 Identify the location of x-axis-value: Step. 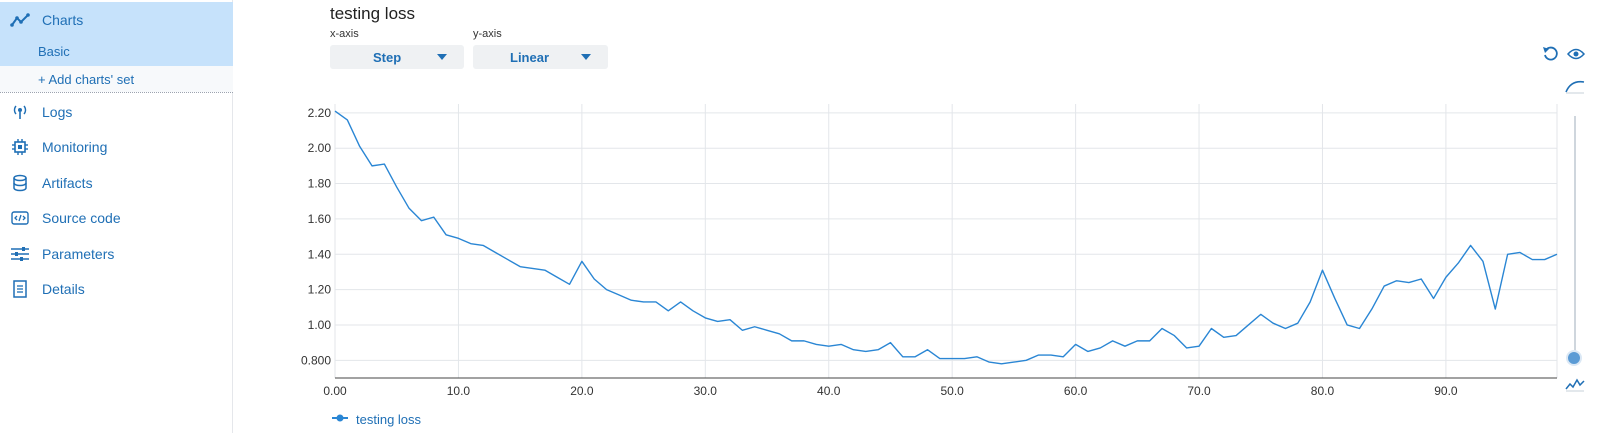
(387, 57).